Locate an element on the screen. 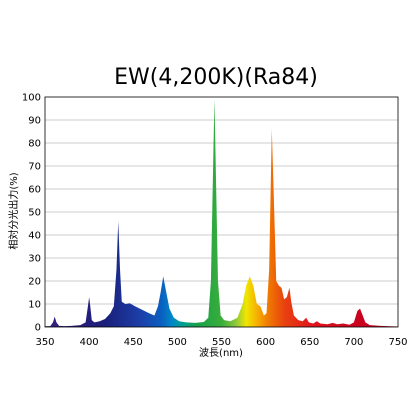 Image resolution: width=420 pixels, height=420 pixels. x-tick-label: 700 is located at coordinates (353, 342).